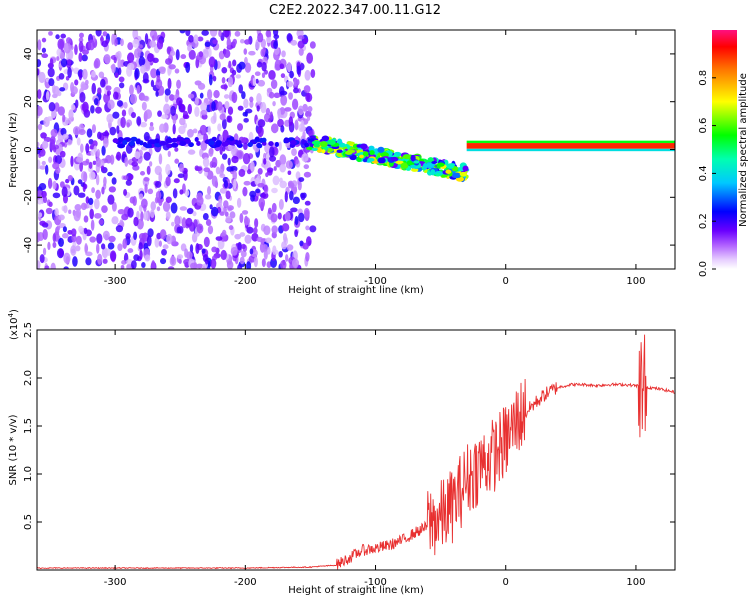  What do you see at coordinates (115, 281) in the screenshot?
I see `x-tick-label: -300` at bounding box center [115, 281].